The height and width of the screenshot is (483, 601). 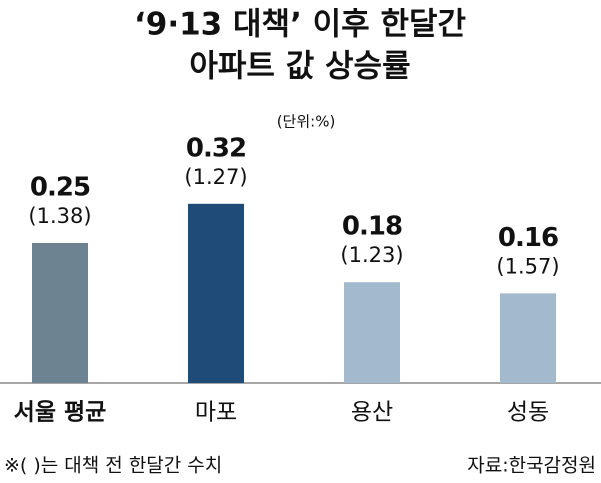 What do you see at coordinates (59, 216) in the screenshot?
I see `prior-value-label: (1.38)` at bounding box center [59, 216].